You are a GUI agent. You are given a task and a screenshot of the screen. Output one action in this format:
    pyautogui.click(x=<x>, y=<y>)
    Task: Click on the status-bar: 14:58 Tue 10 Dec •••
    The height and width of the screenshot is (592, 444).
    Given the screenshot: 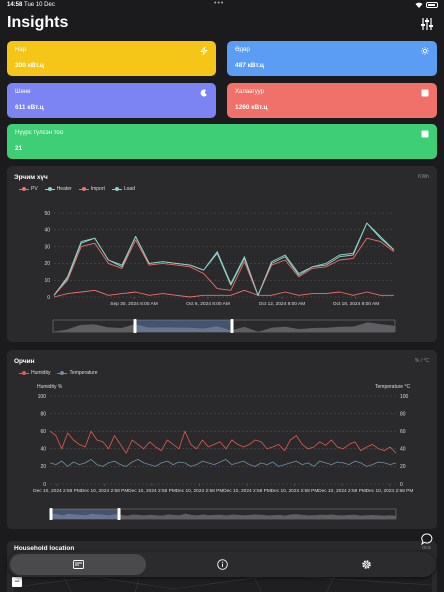 What is the action you would take?
    pyautogui.click(x=222, y=6)
    